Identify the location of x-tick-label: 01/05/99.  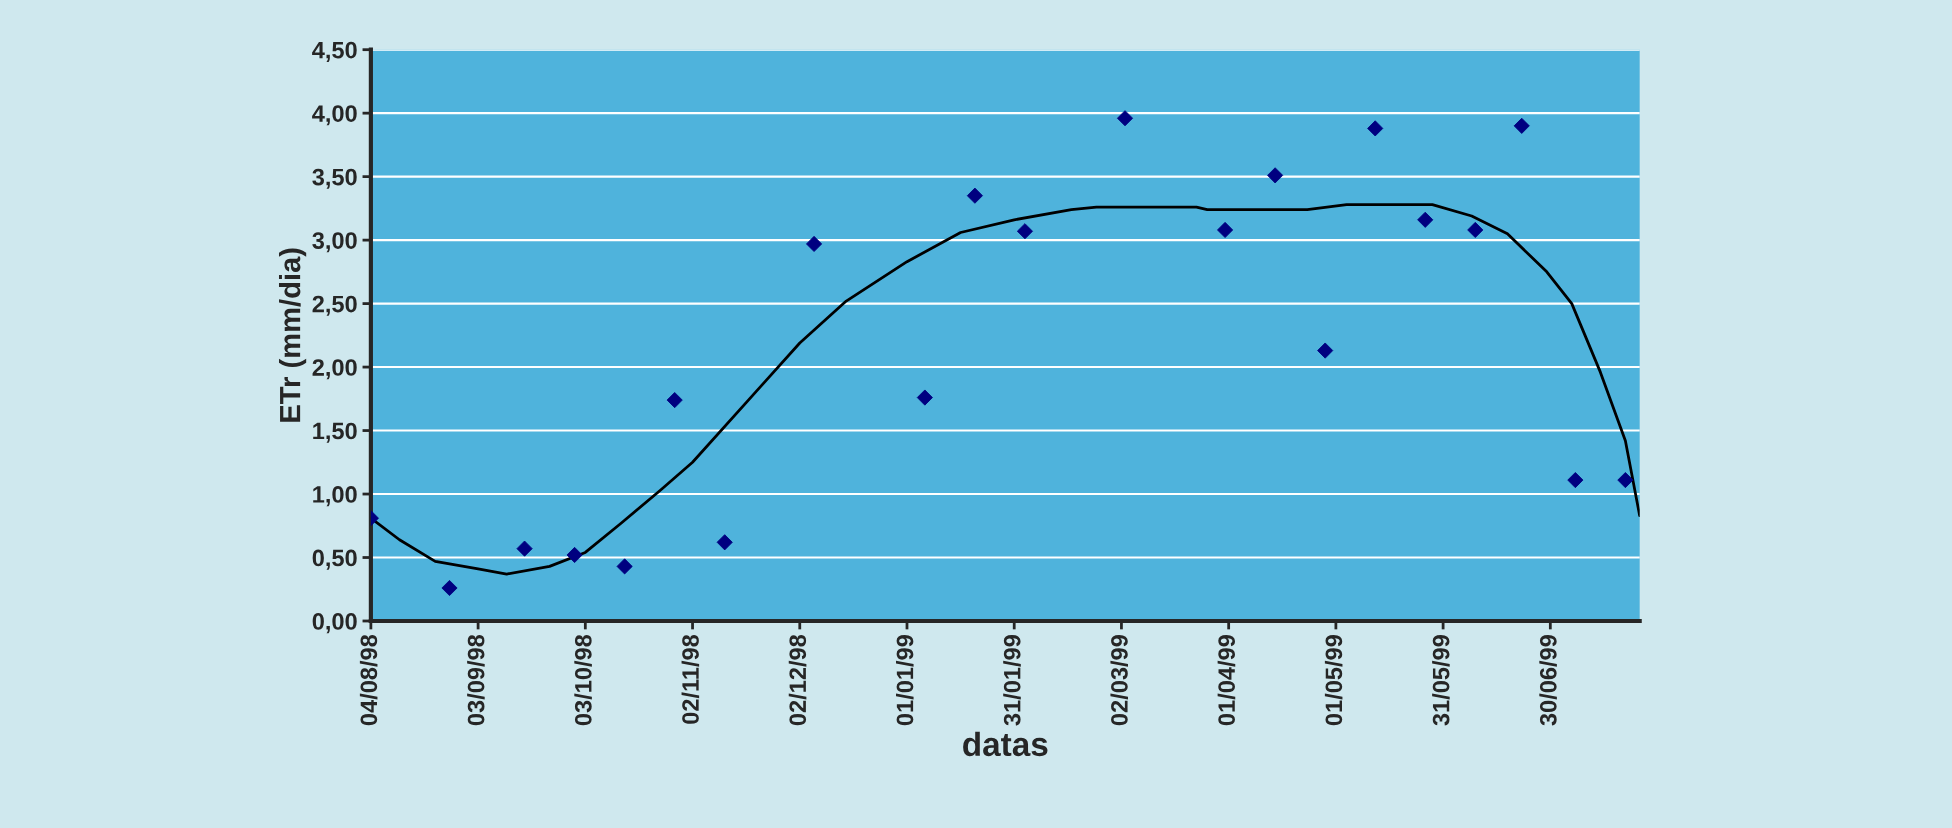
(1333, 680).